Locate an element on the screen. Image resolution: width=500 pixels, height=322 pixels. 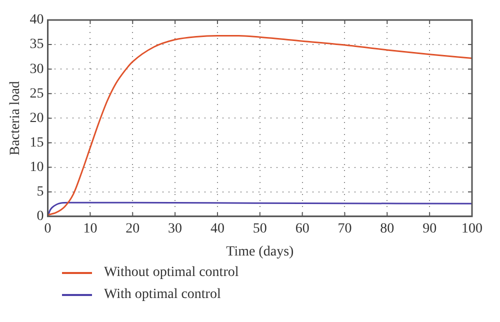
x-tick-label: 80 is located at coordinates (387, 228).